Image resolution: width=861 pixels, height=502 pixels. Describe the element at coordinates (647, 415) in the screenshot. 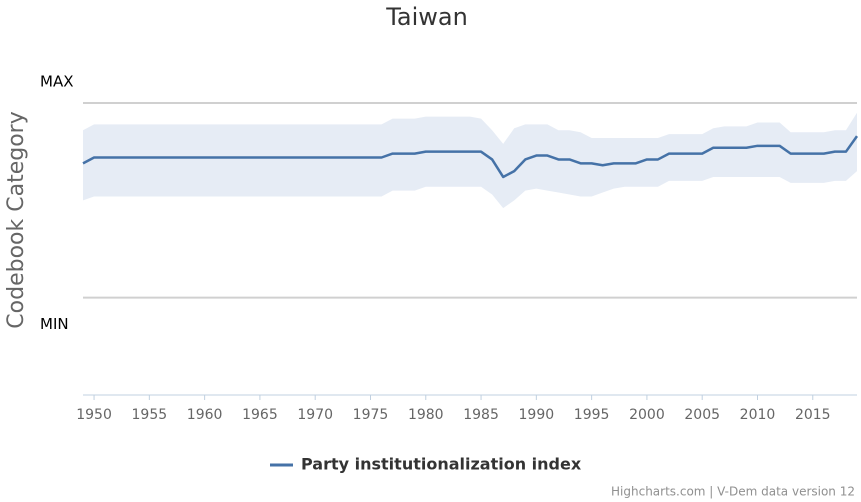

I see `x-tick-label: 2000` at that location.